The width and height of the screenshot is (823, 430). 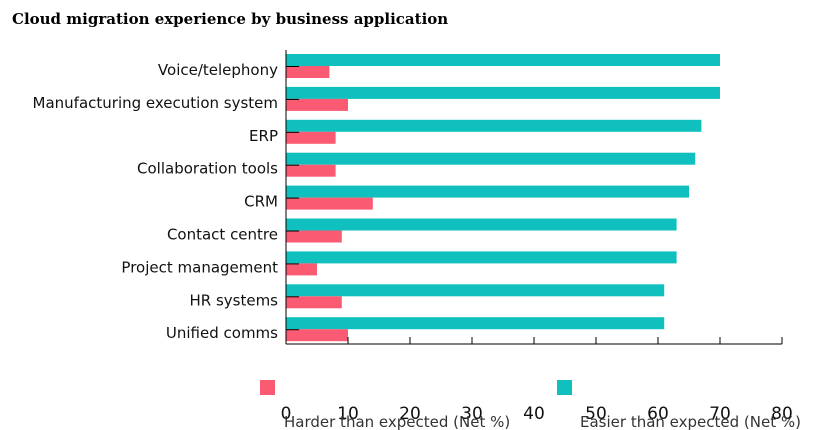 I want to click on x-tick-label-0: 0, so click(x=286, y=414).